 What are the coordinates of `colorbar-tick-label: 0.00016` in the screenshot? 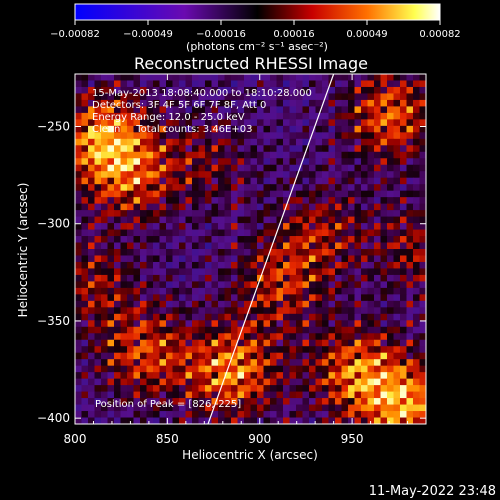 It's located at (293, 34).